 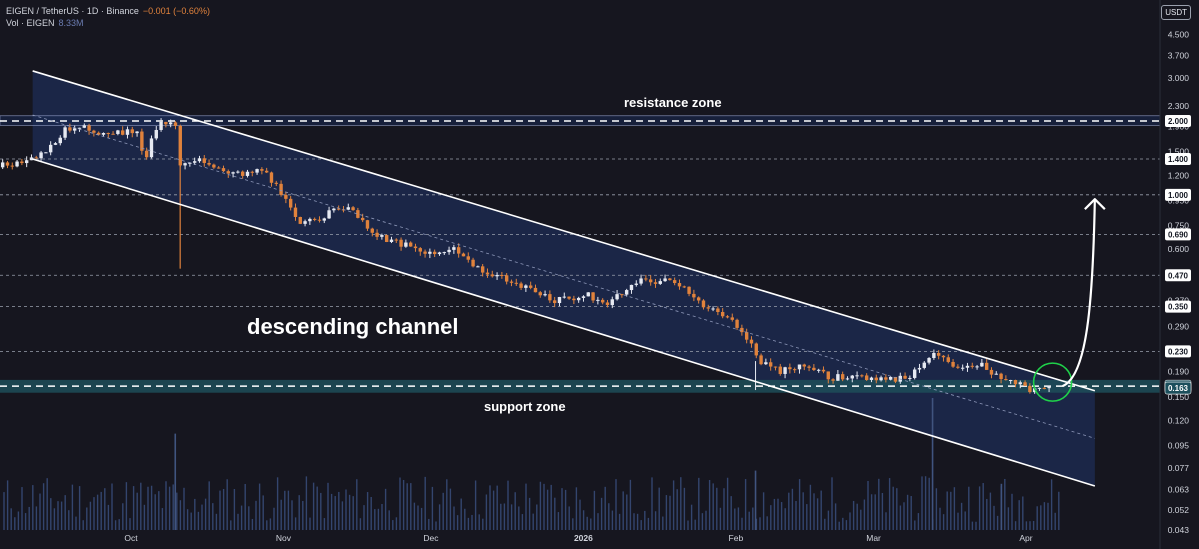 What do you see at coordinates (30, 23) in the screenshot?
I see `volume-label: Vol · EIGEN` at bounding box center [30, 23].